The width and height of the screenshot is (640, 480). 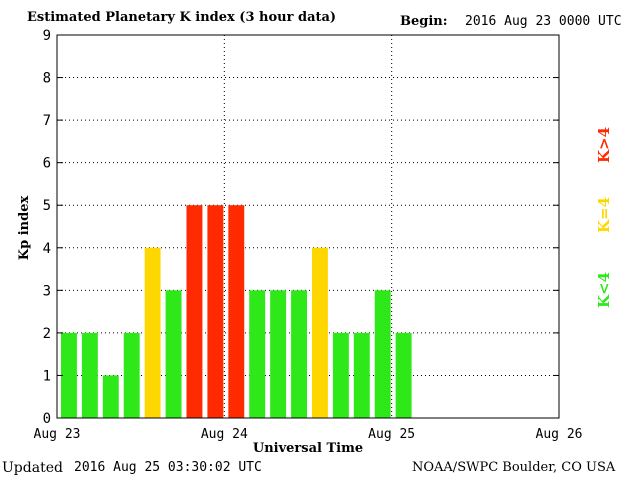 I want to click on legend-low: K<4, so click(x=604, y=290).